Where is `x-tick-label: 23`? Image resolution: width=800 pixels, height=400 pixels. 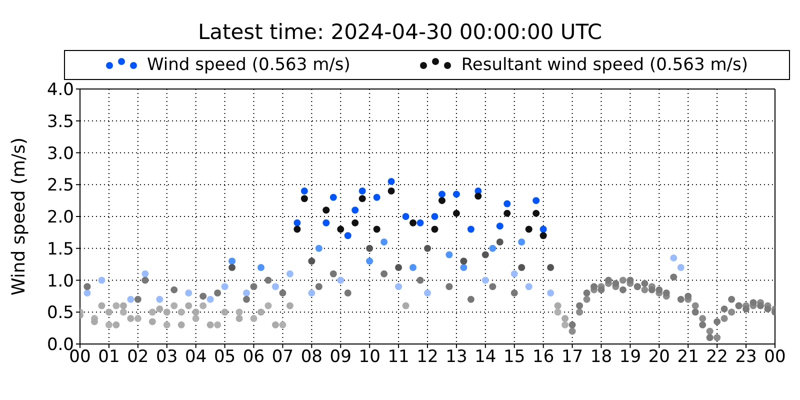
x-tick-label: 23 is located at coordinates (746, 357).